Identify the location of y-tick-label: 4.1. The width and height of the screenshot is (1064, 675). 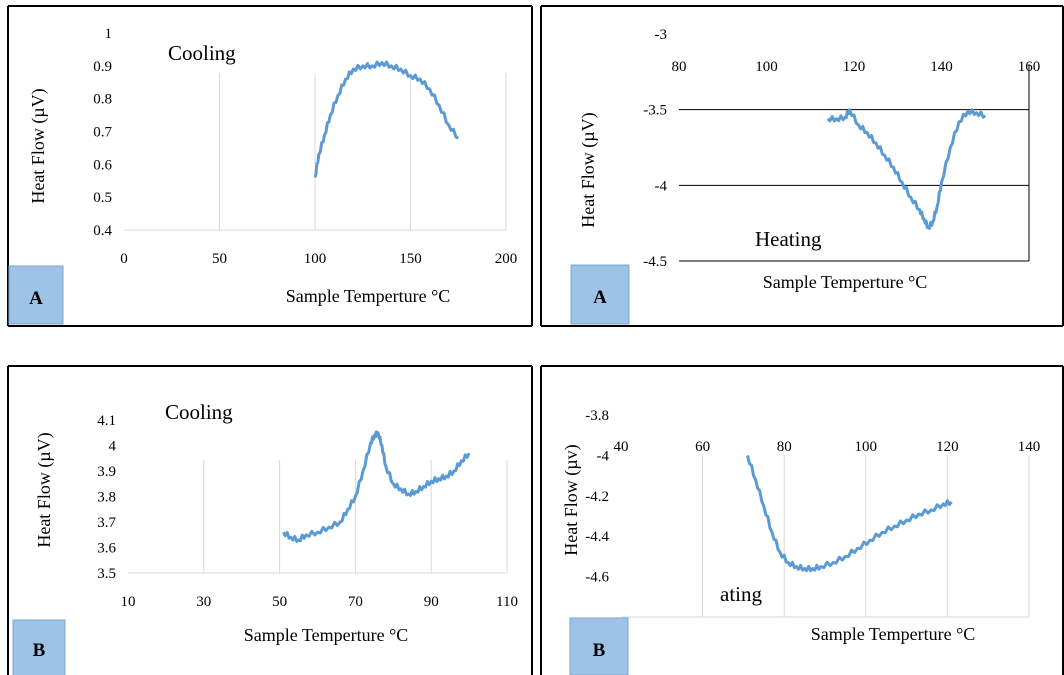
(106, 421).